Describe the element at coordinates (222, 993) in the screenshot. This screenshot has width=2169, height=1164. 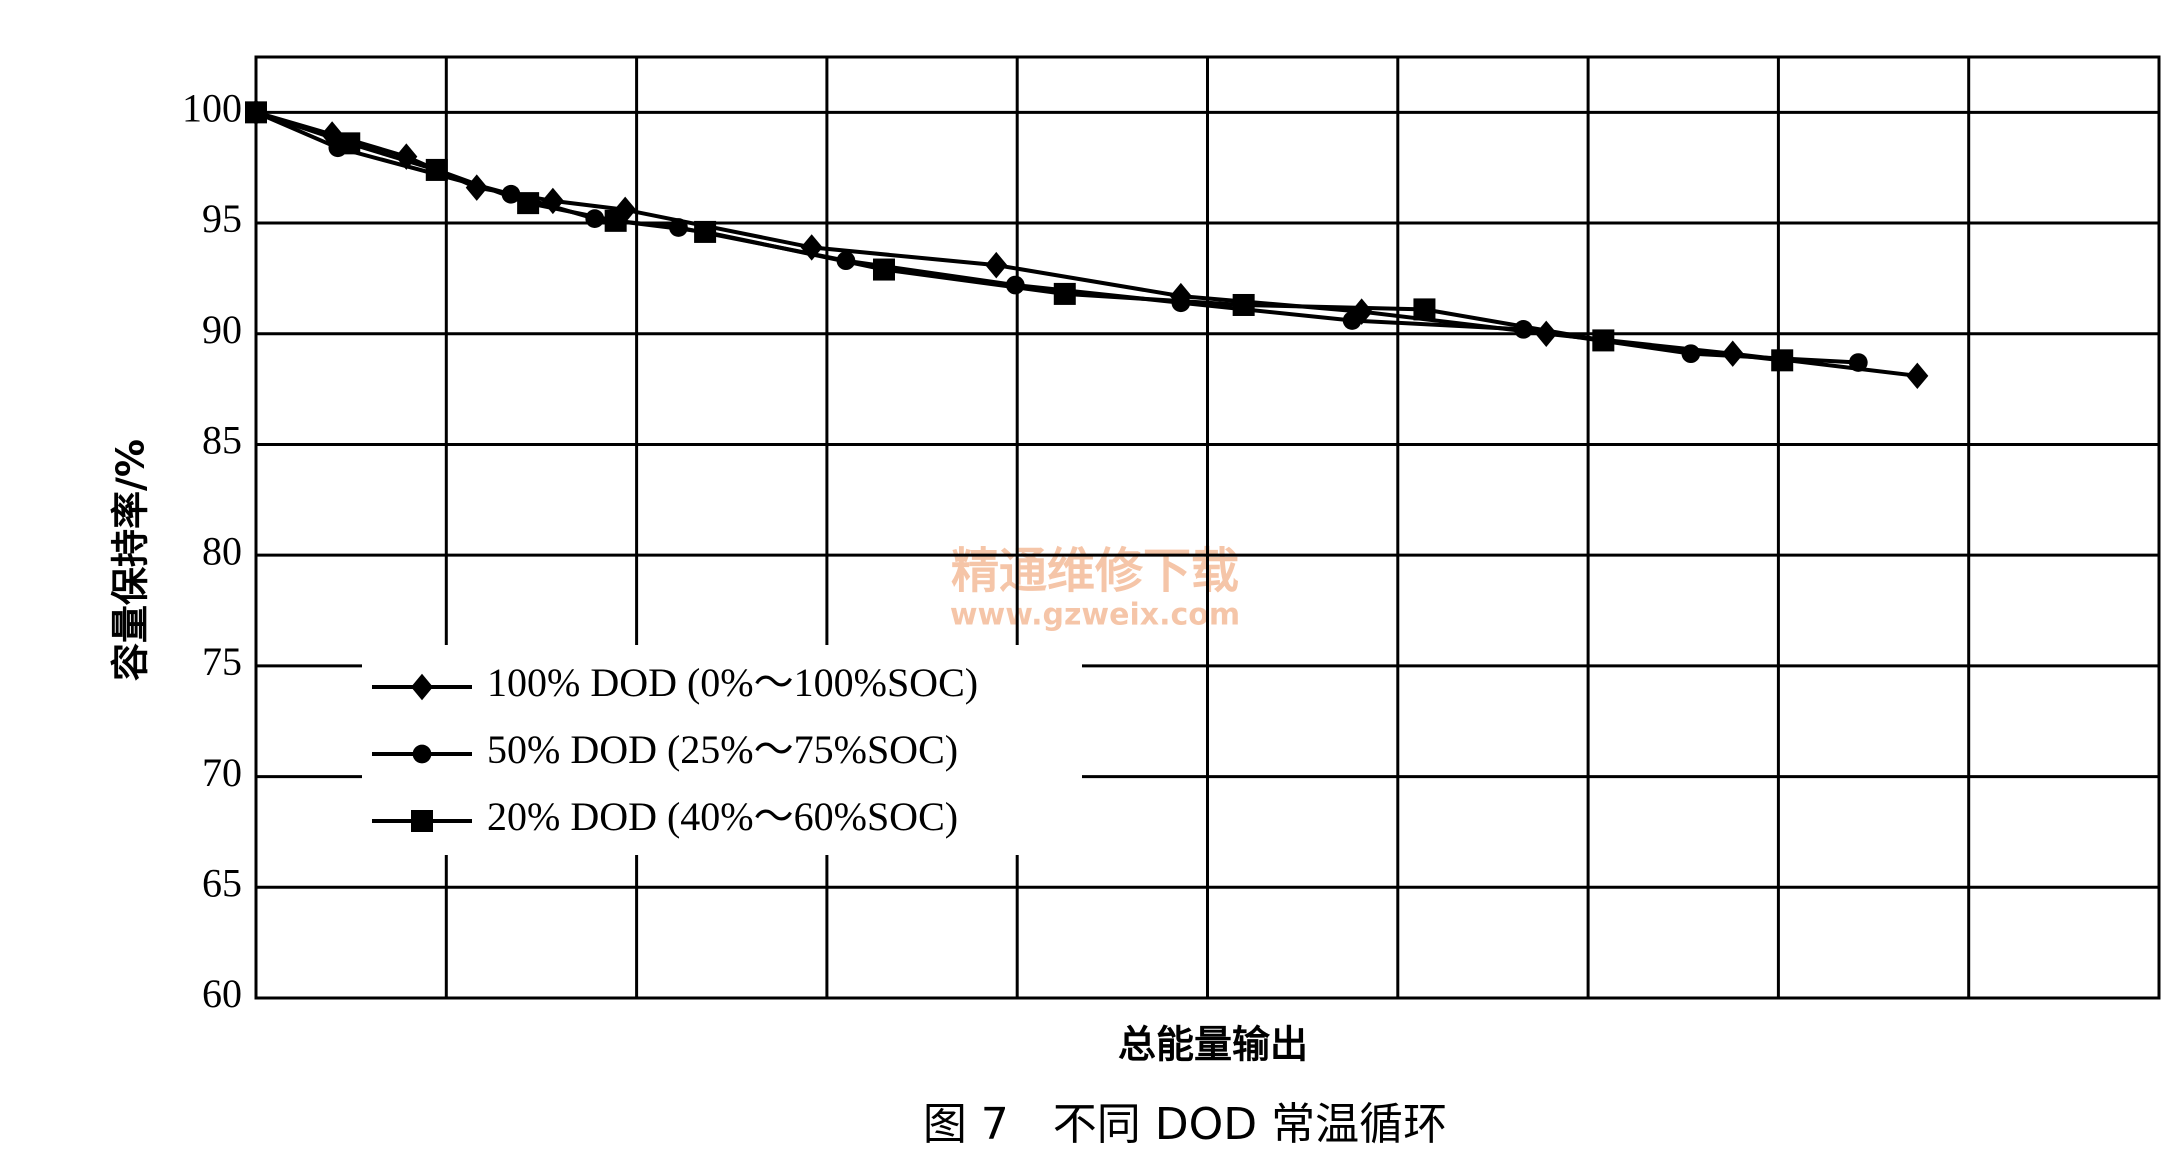
I see `y-tick-label: 60` at that location.